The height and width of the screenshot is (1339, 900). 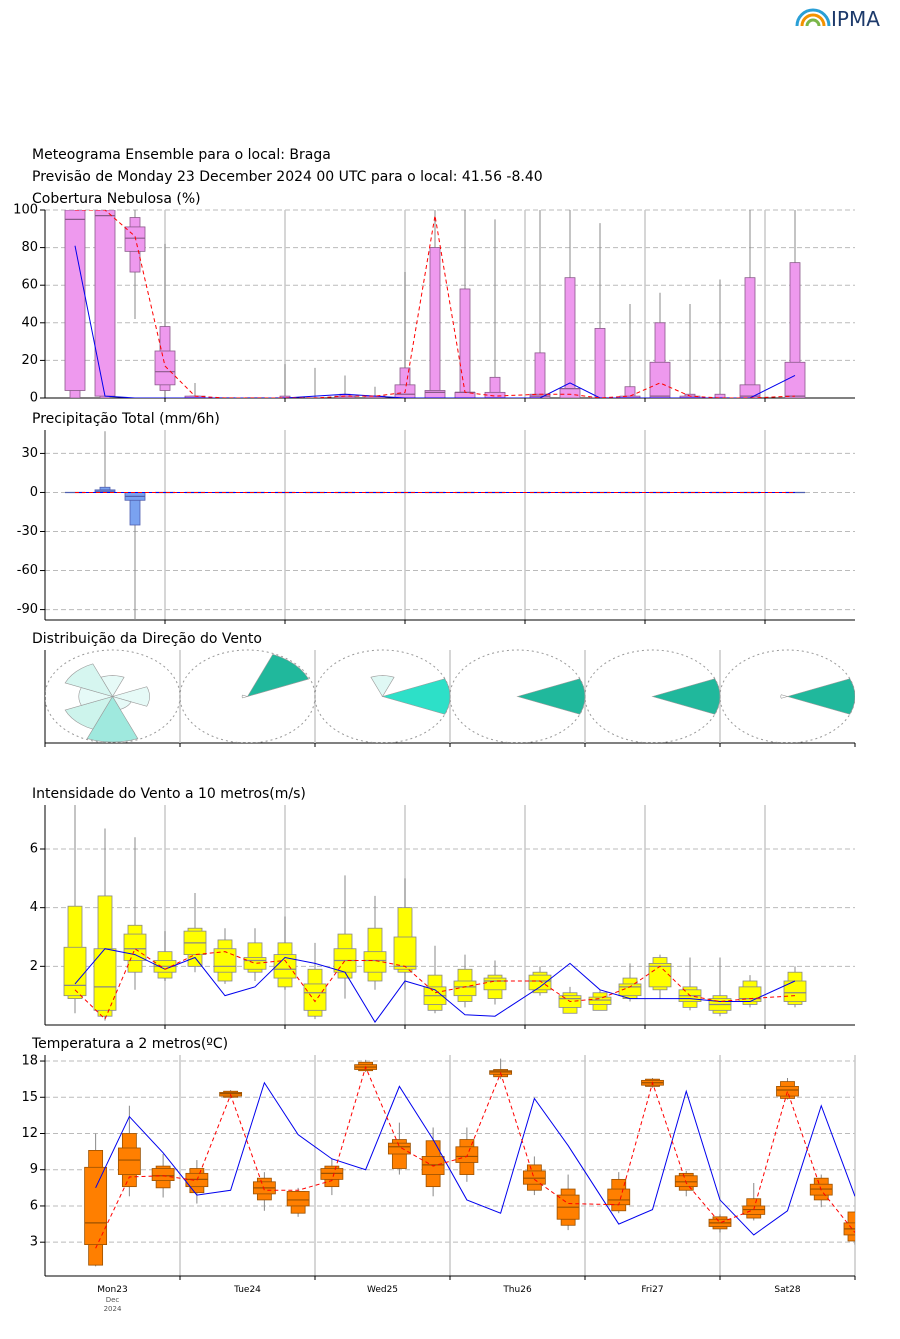 What do you see at coordinates (113, 1309) in the screenshot?
I see `x-tick-year: 2024` at bounding box center [113, 1309].